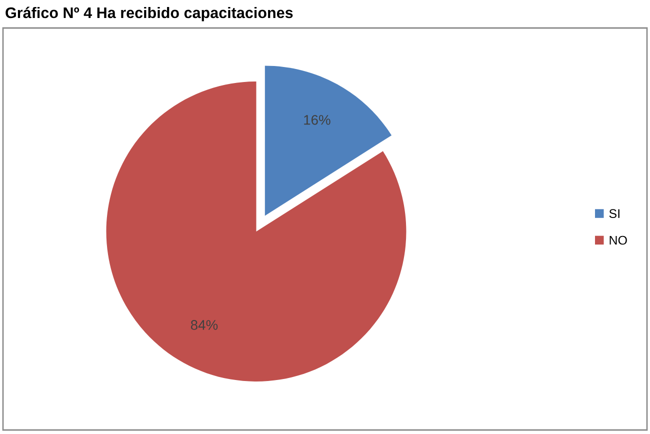 The height and width of the screenshot is (434, 650). What do you see at coordinates (618, 240) in the screenshot?
I see `legend-label: NO` at bounding box center [618, 240].